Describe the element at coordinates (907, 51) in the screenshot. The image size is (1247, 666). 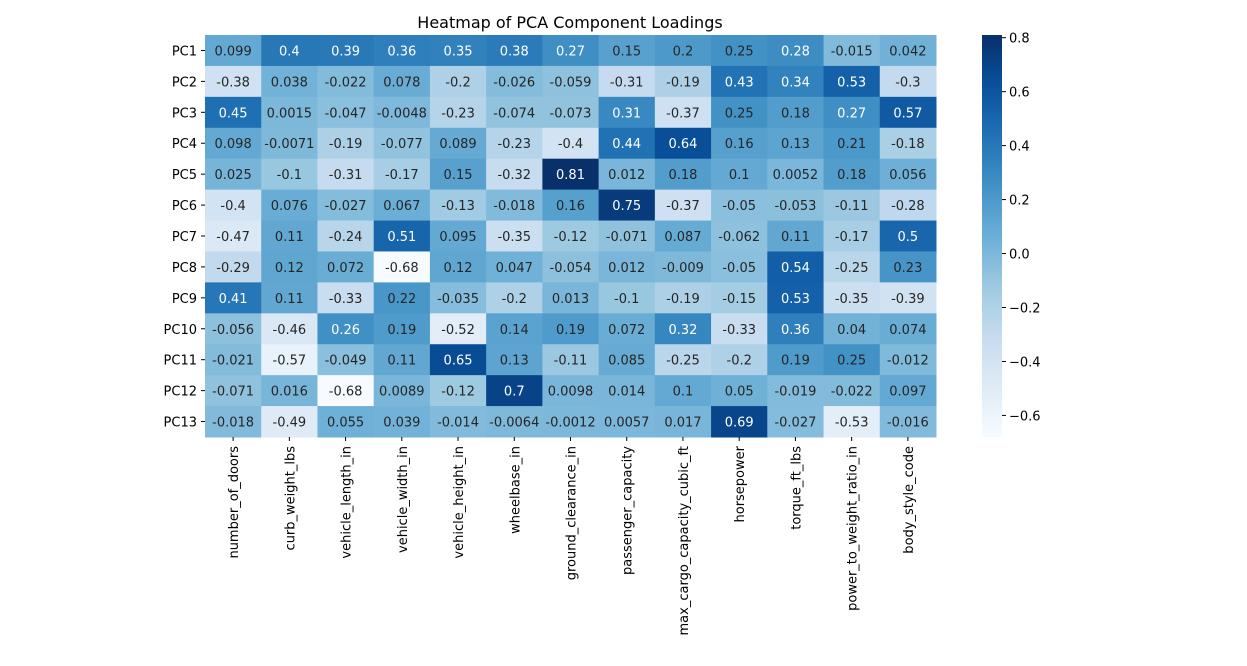
I see `heatmap-cell-value: 0.042` at that location.